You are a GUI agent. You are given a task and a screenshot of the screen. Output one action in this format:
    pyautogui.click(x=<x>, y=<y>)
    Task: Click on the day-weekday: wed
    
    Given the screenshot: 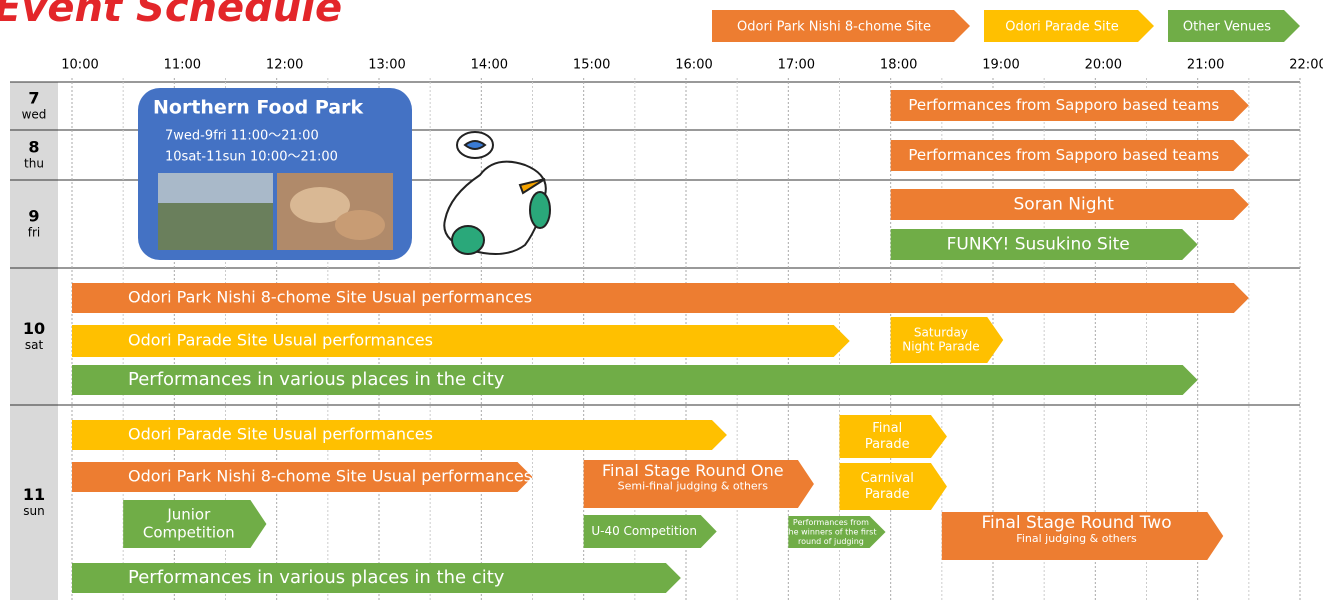 What is the action you would take?
    pyautogui.click(x=34, y=115)
    